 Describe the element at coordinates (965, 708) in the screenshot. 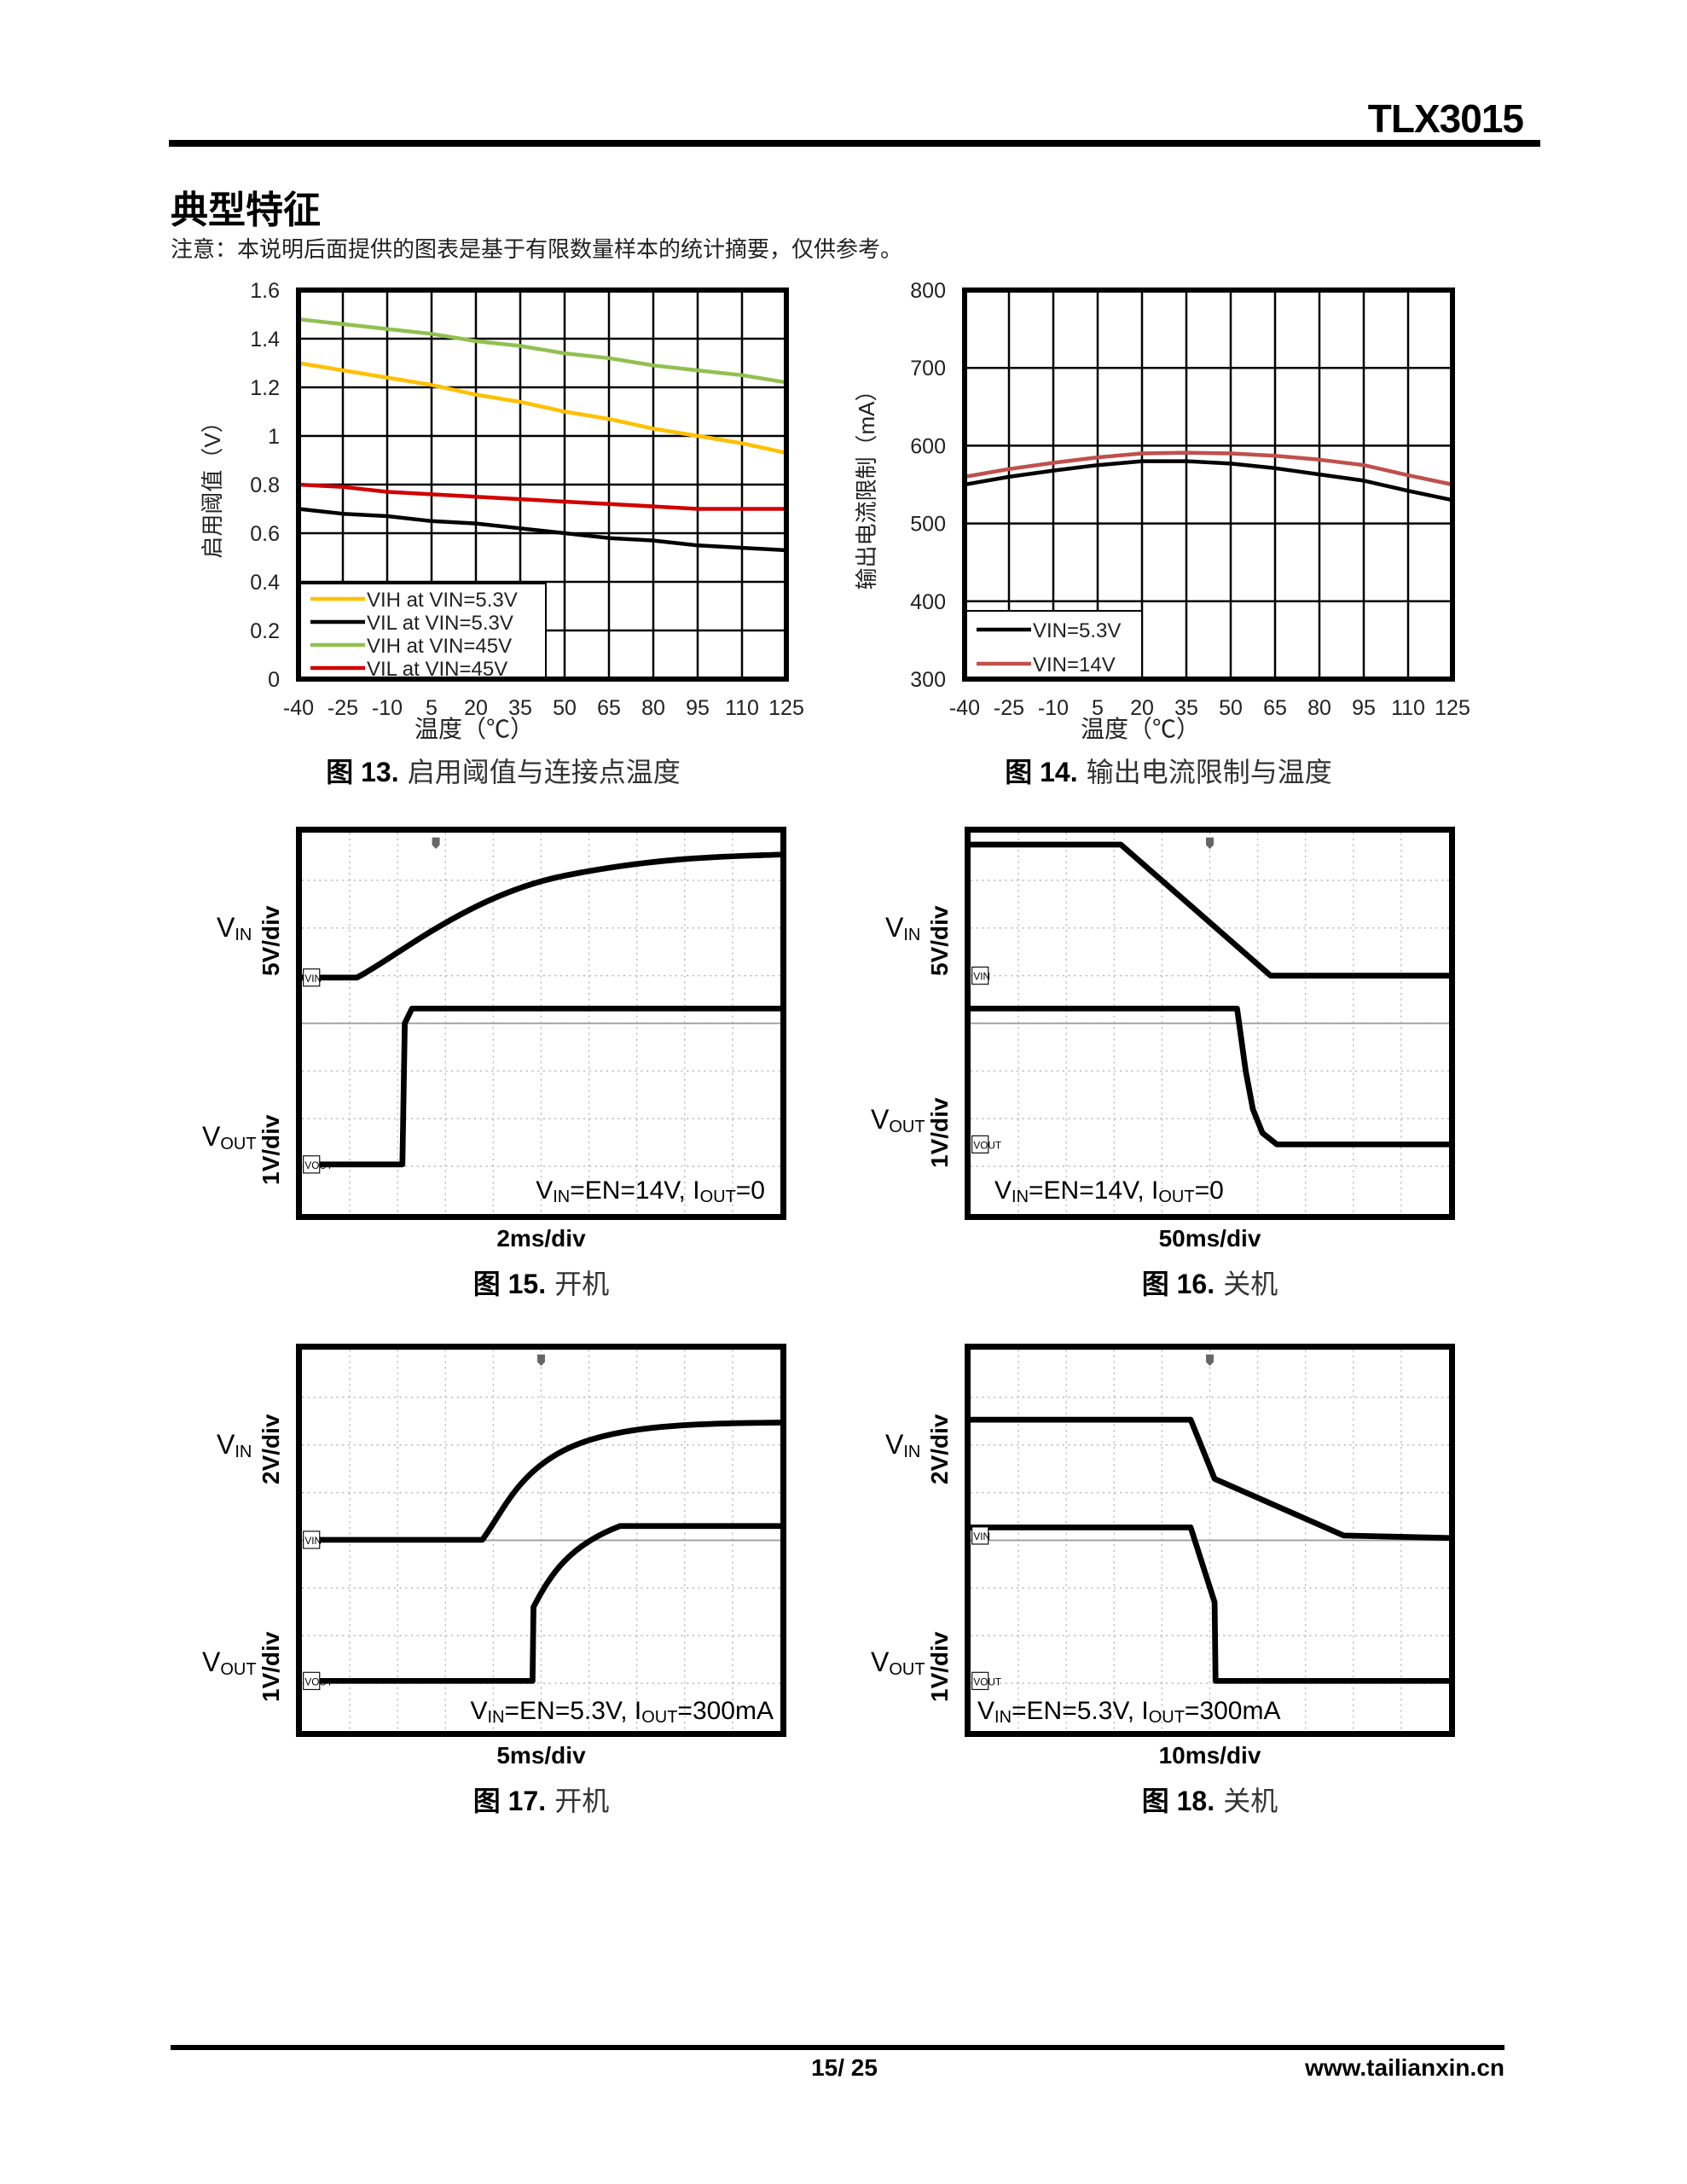

I see `x-tick-label: -40` at that location.